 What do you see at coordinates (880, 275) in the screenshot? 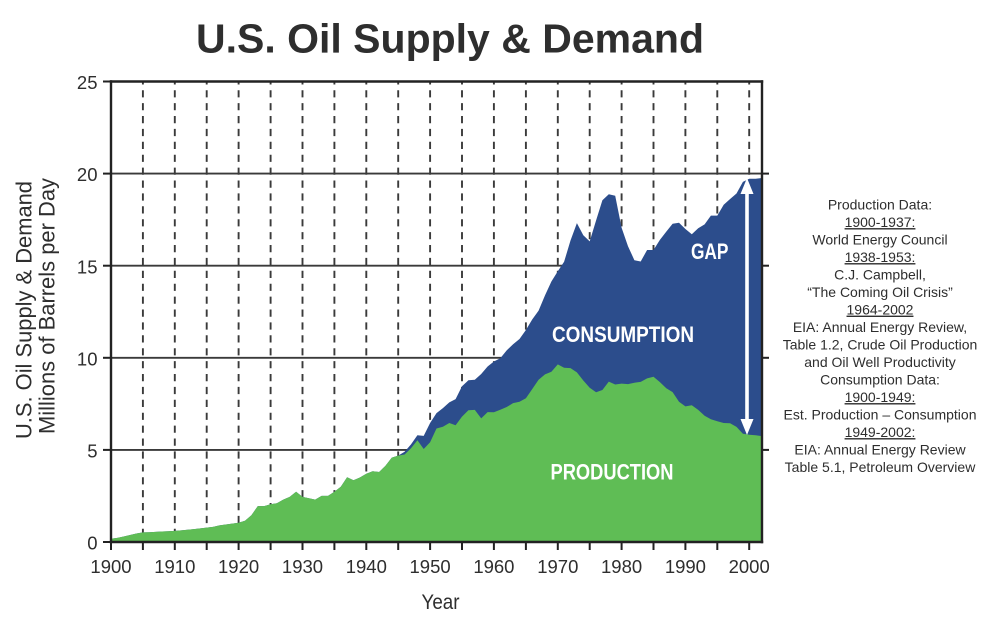
I see `svg-text: C.J. Campbell,` at bounding box center [880, 275].